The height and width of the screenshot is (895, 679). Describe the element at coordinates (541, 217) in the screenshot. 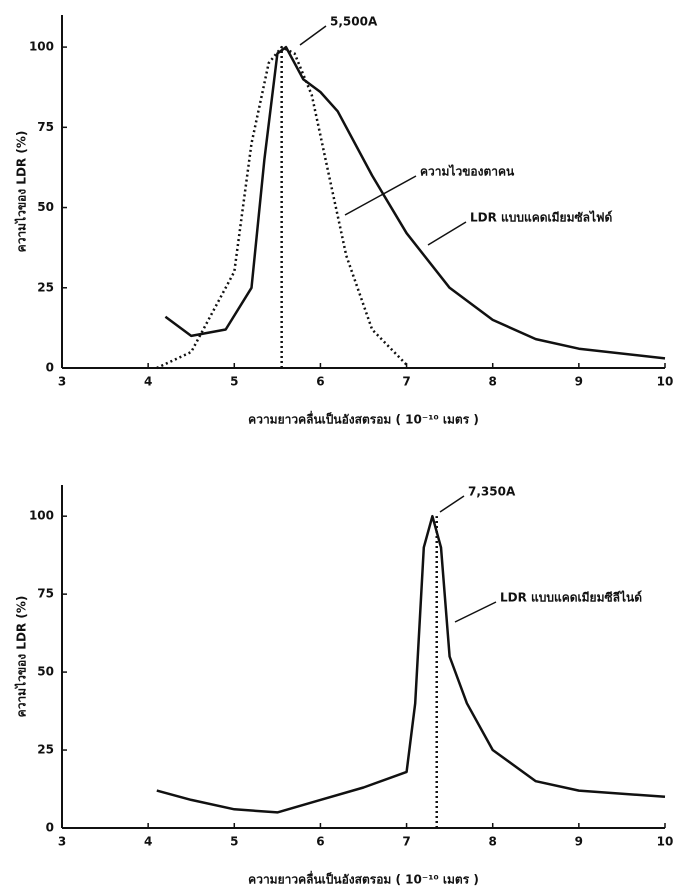

I see `series-label: LDR แบบแคดเมียมซัลไฟด์` at that location.